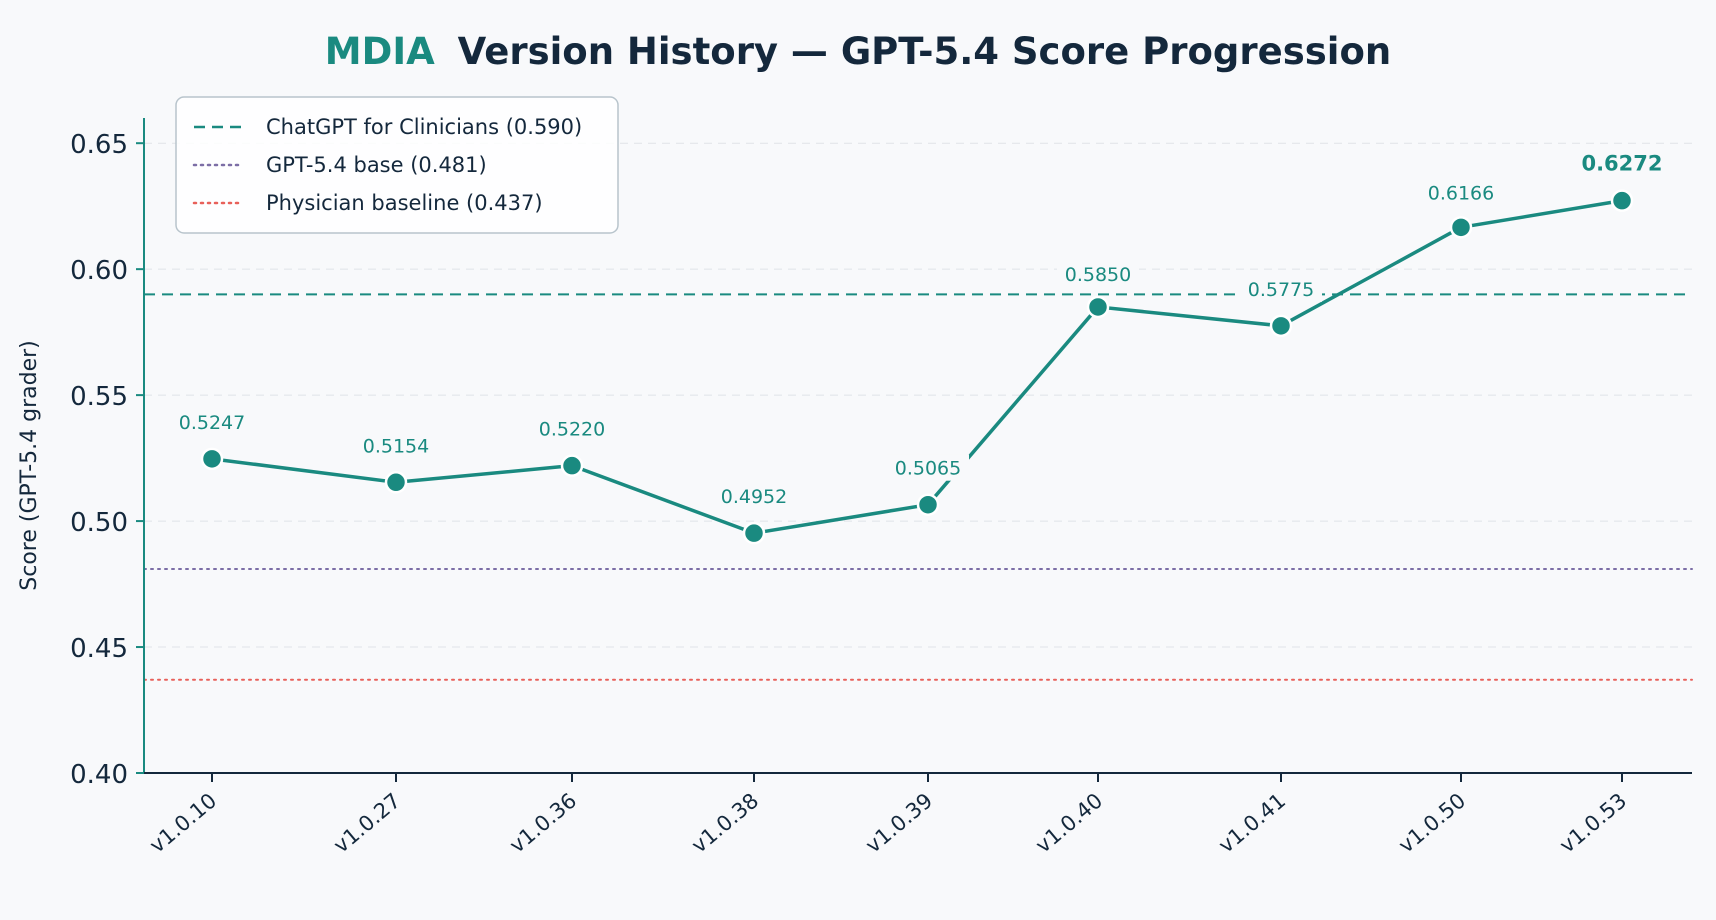 The height and width of the screenshot is (920, 1716). What do you see at coordinates (99, 649) in the screenshot?
I see `y-tick-label: 0.45` at bounding box center [99, 649].